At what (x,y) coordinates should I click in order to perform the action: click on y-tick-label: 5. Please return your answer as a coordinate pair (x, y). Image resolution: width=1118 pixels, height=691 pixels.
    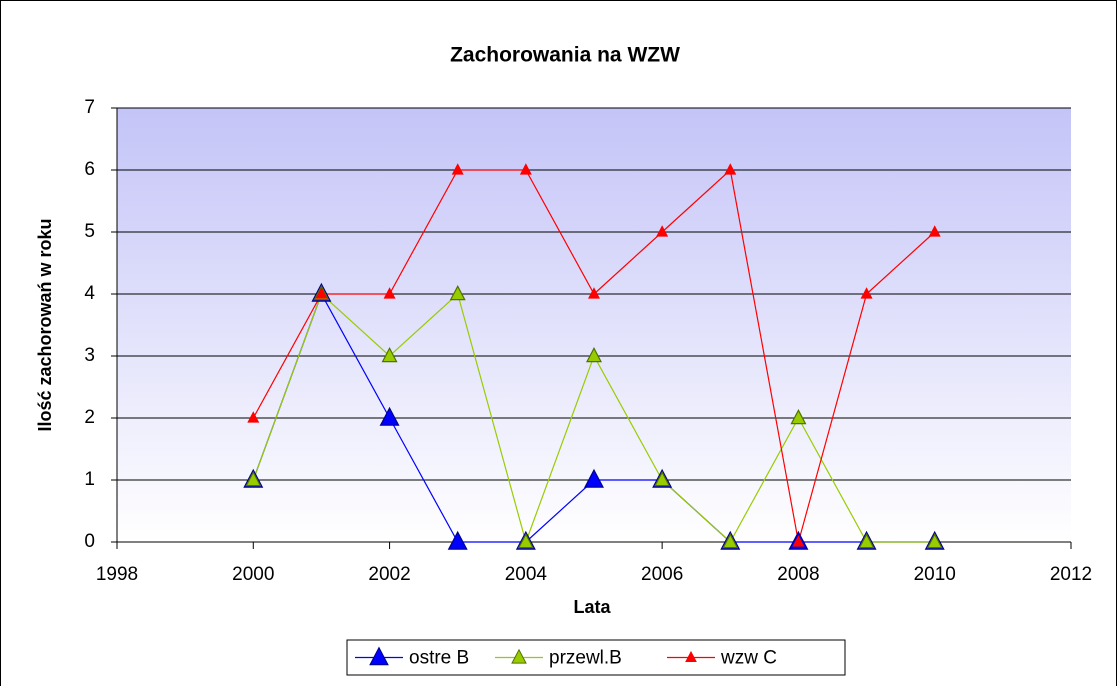
    Looking at the image, I should click on (89, 231).